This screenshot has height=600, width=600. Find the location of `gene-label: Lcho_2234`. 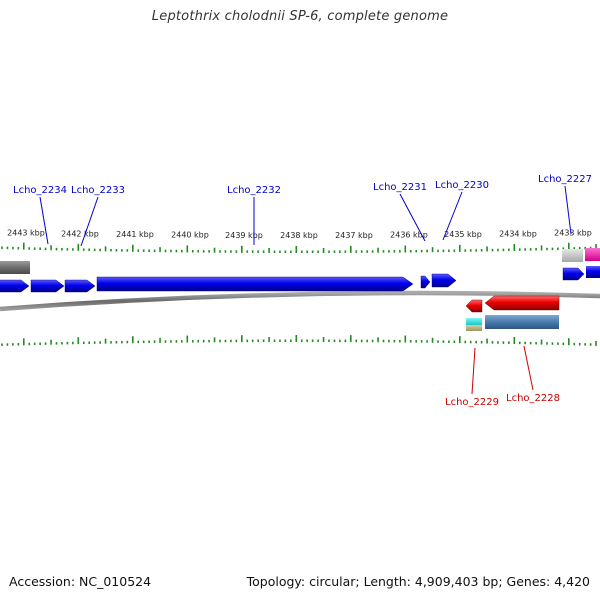

gene-label: Lcho_2234 is located at coordinates (40, 190).